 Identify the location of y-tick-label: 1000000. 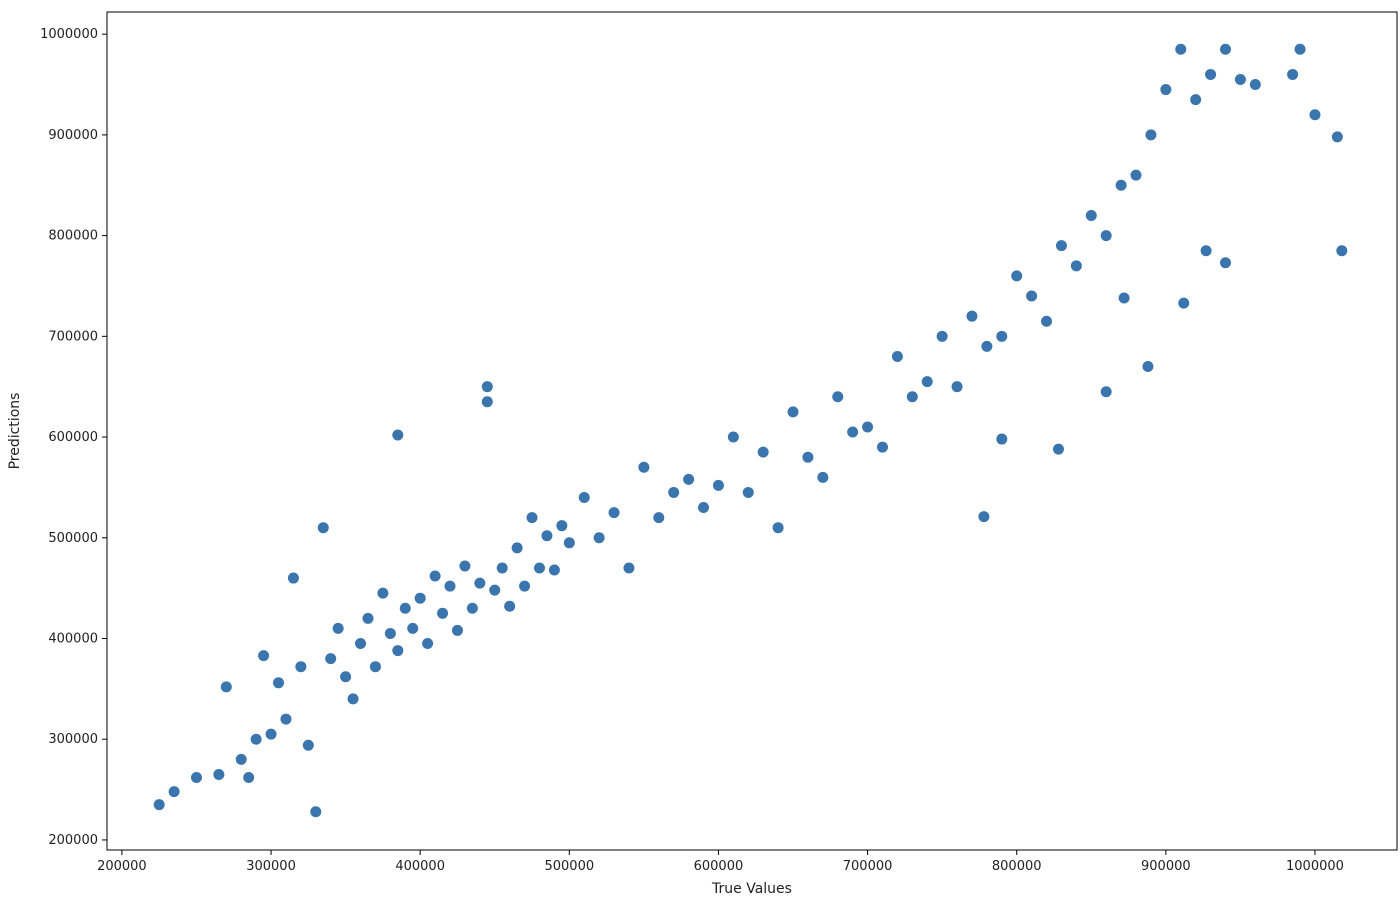
(69, 34).